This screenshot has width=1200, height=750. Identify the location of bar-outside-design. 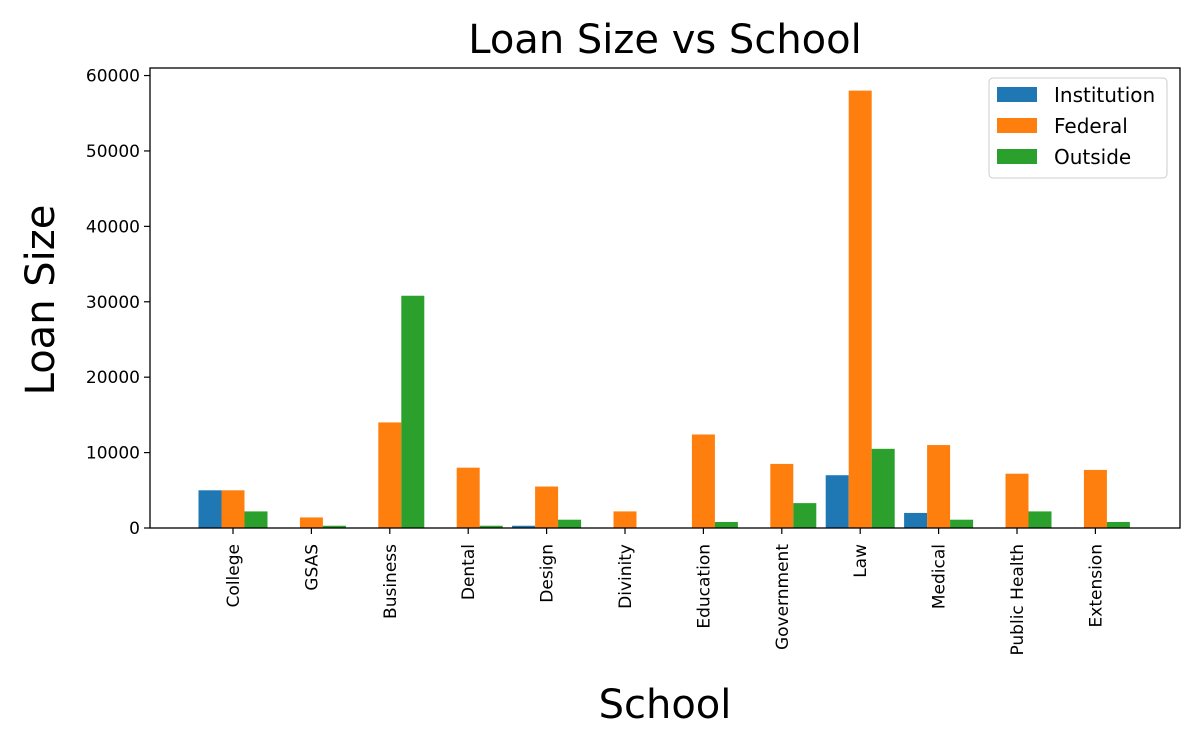
(570, 523).